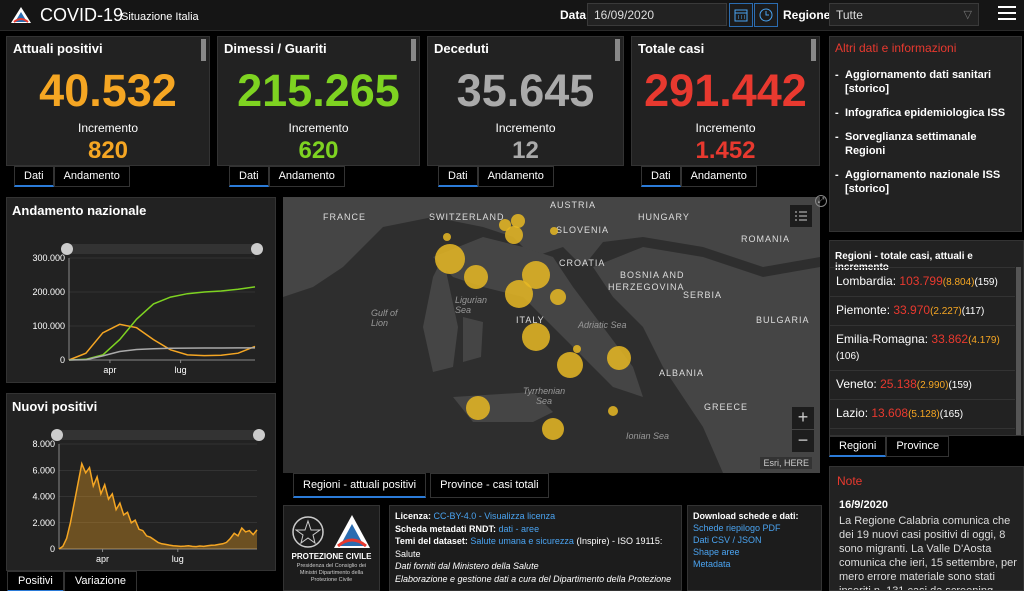 The height and width of the screenshot is (591, 1024). Describe the element at coordinates (986, 282) in the screenshot. I see `region-increment: (159)` at that location.